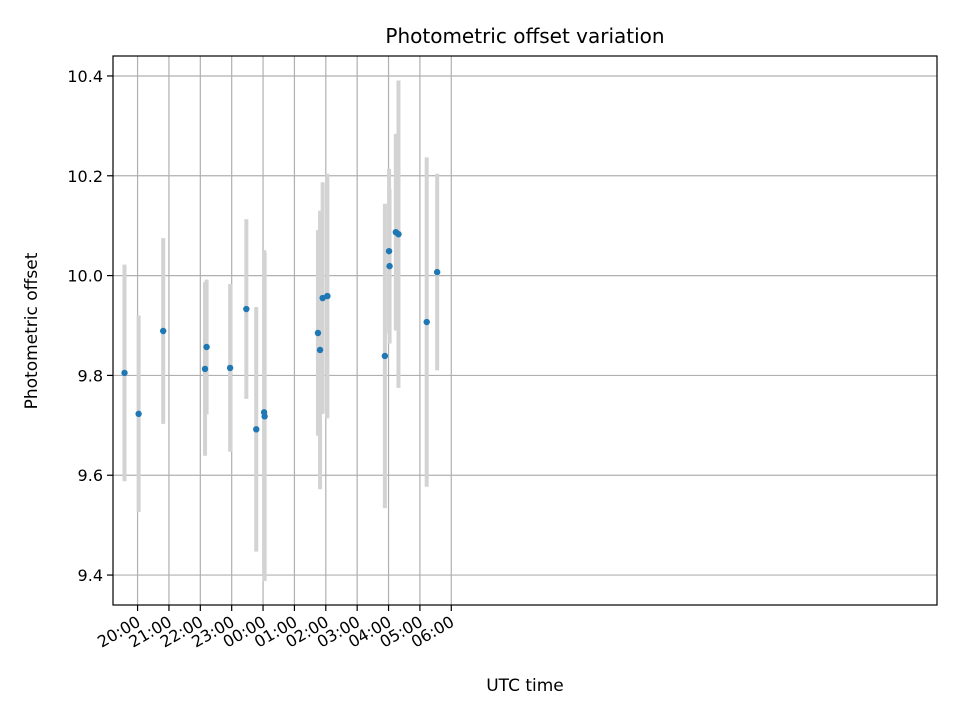  What do you see at coordinates (90, 575) in the screenshot?
I see `y-tick-label: 9.4` at bounding box center [90, 575].